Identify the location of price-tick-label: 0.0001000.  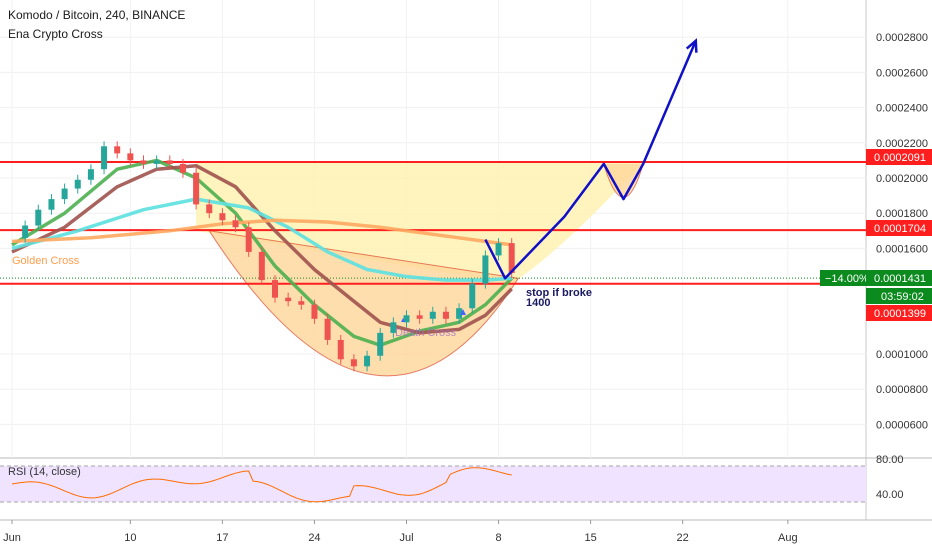
(902, 355).